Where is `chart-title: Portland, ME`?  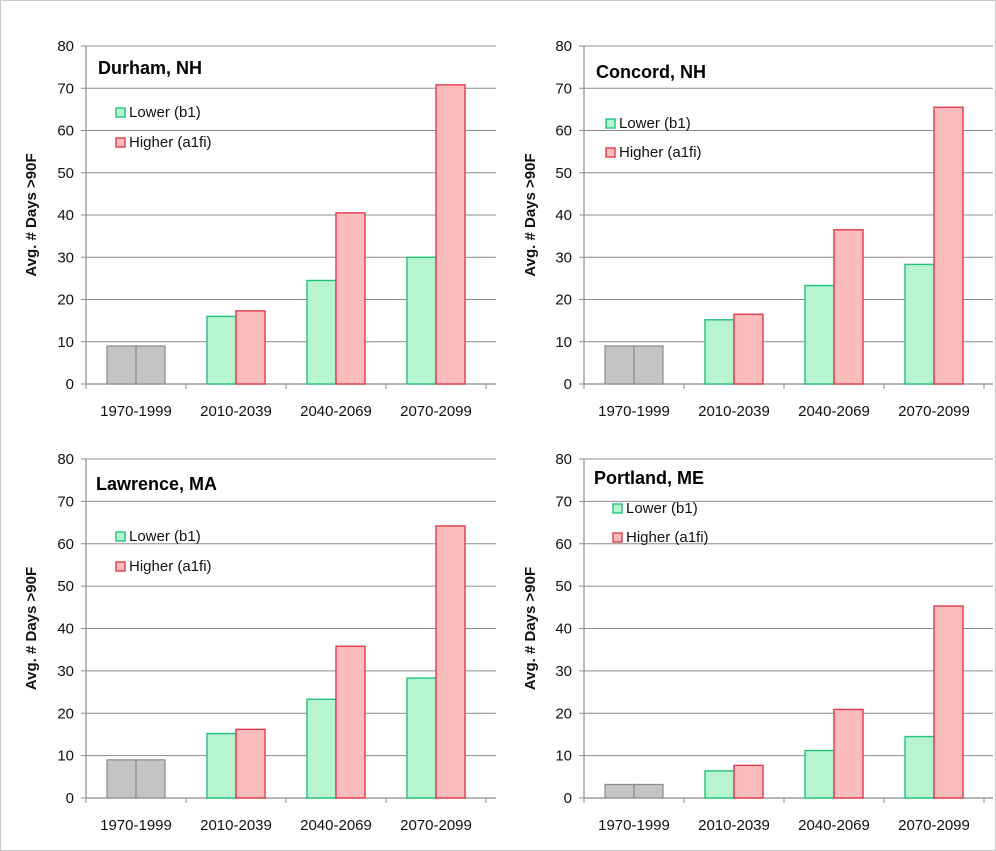 chart-title: Portland, ME is located at coordinates (649, 478).